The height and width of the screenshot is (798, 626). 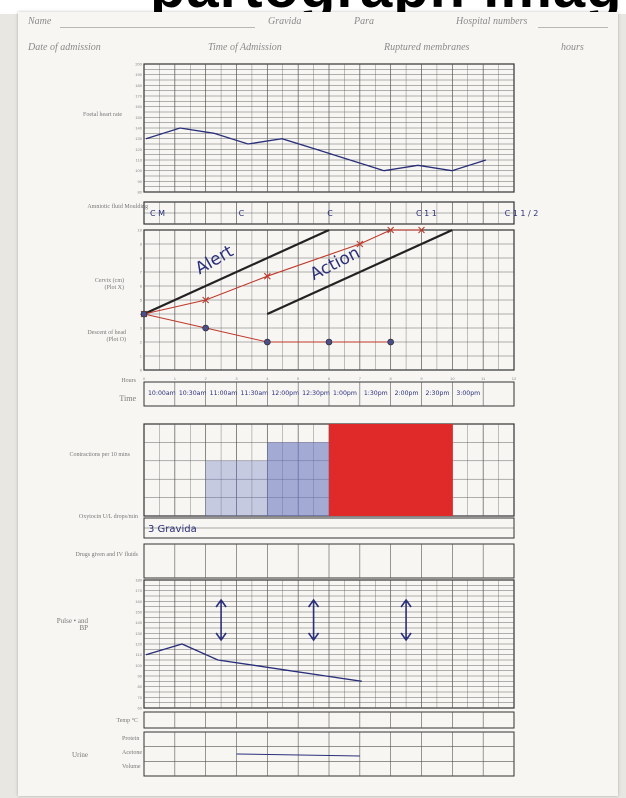 What do you see at coordinates (141, 244) in the screenshot?
I see `cervix-axis-tick: 9` at bounding box center [141, 244].